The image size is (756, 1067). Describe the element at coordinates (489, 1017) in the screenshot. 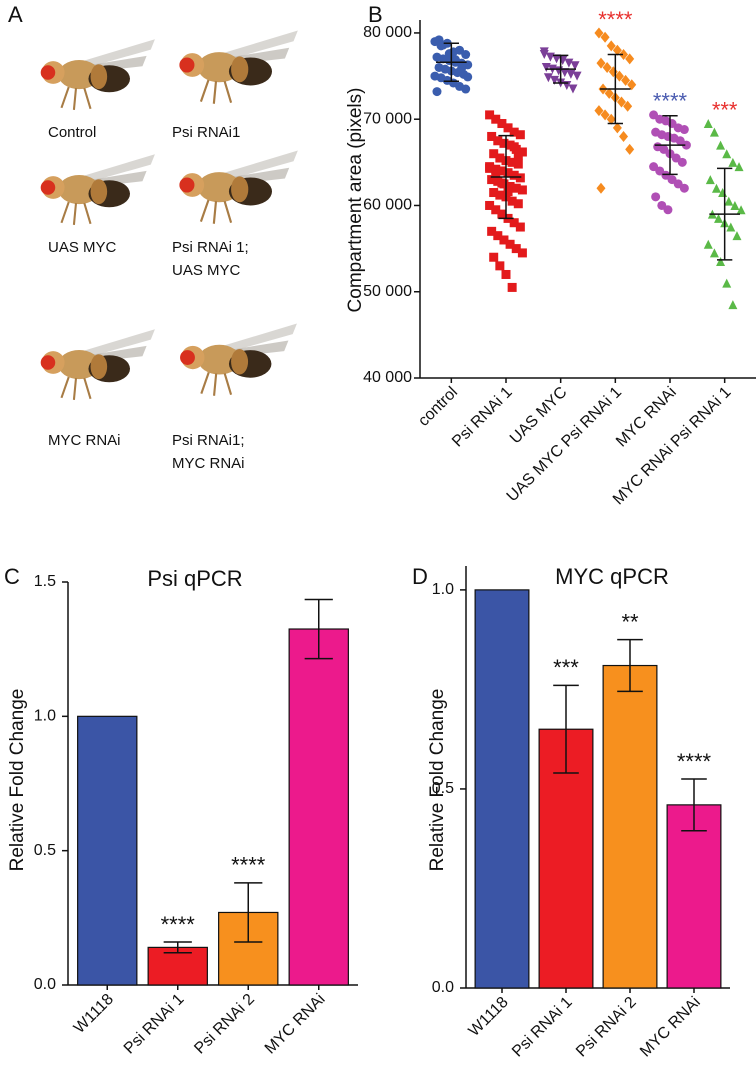

I see `x-tick-label: W1118` at that location.